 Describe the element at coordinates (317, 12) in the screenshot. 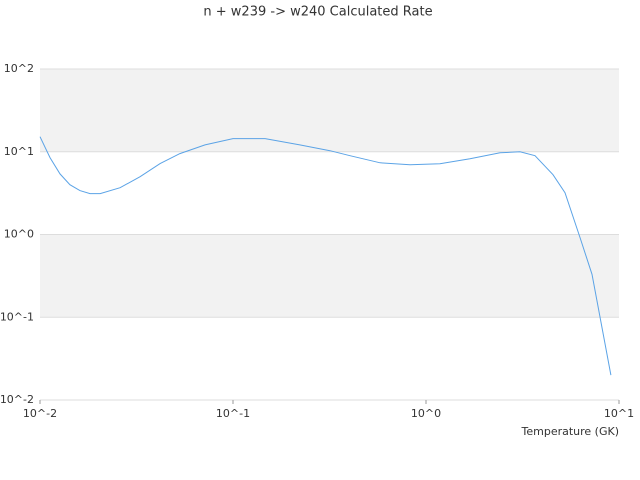

I see `chart-title: n + w239 -> w240 Calculated Rate` at that location.